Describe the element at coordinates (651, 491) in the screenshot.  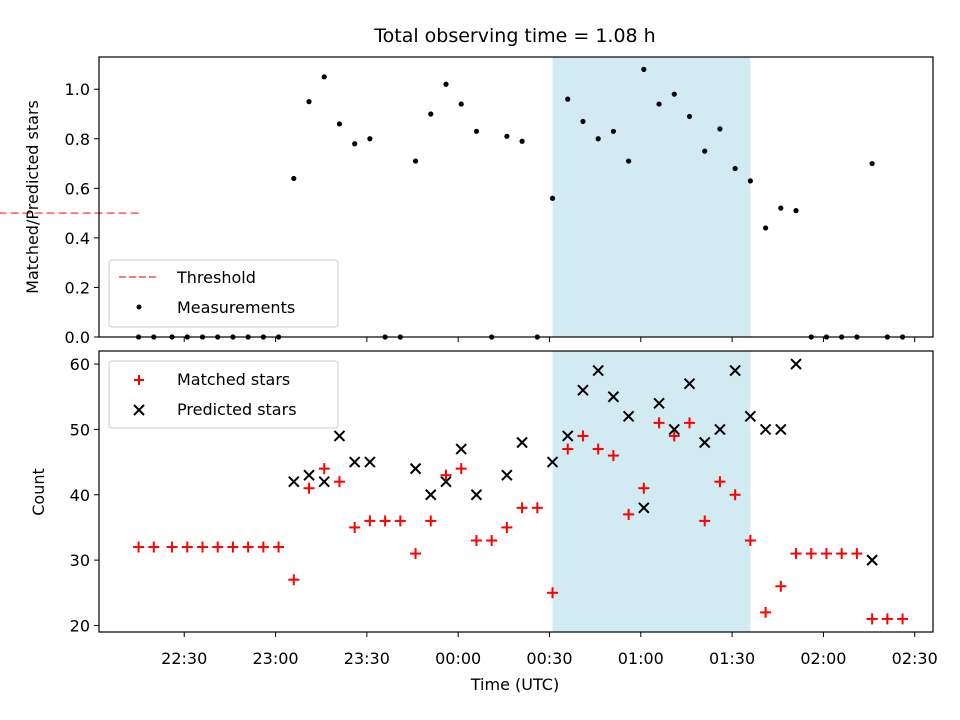
I see `bottom-highlight-span` at that location.